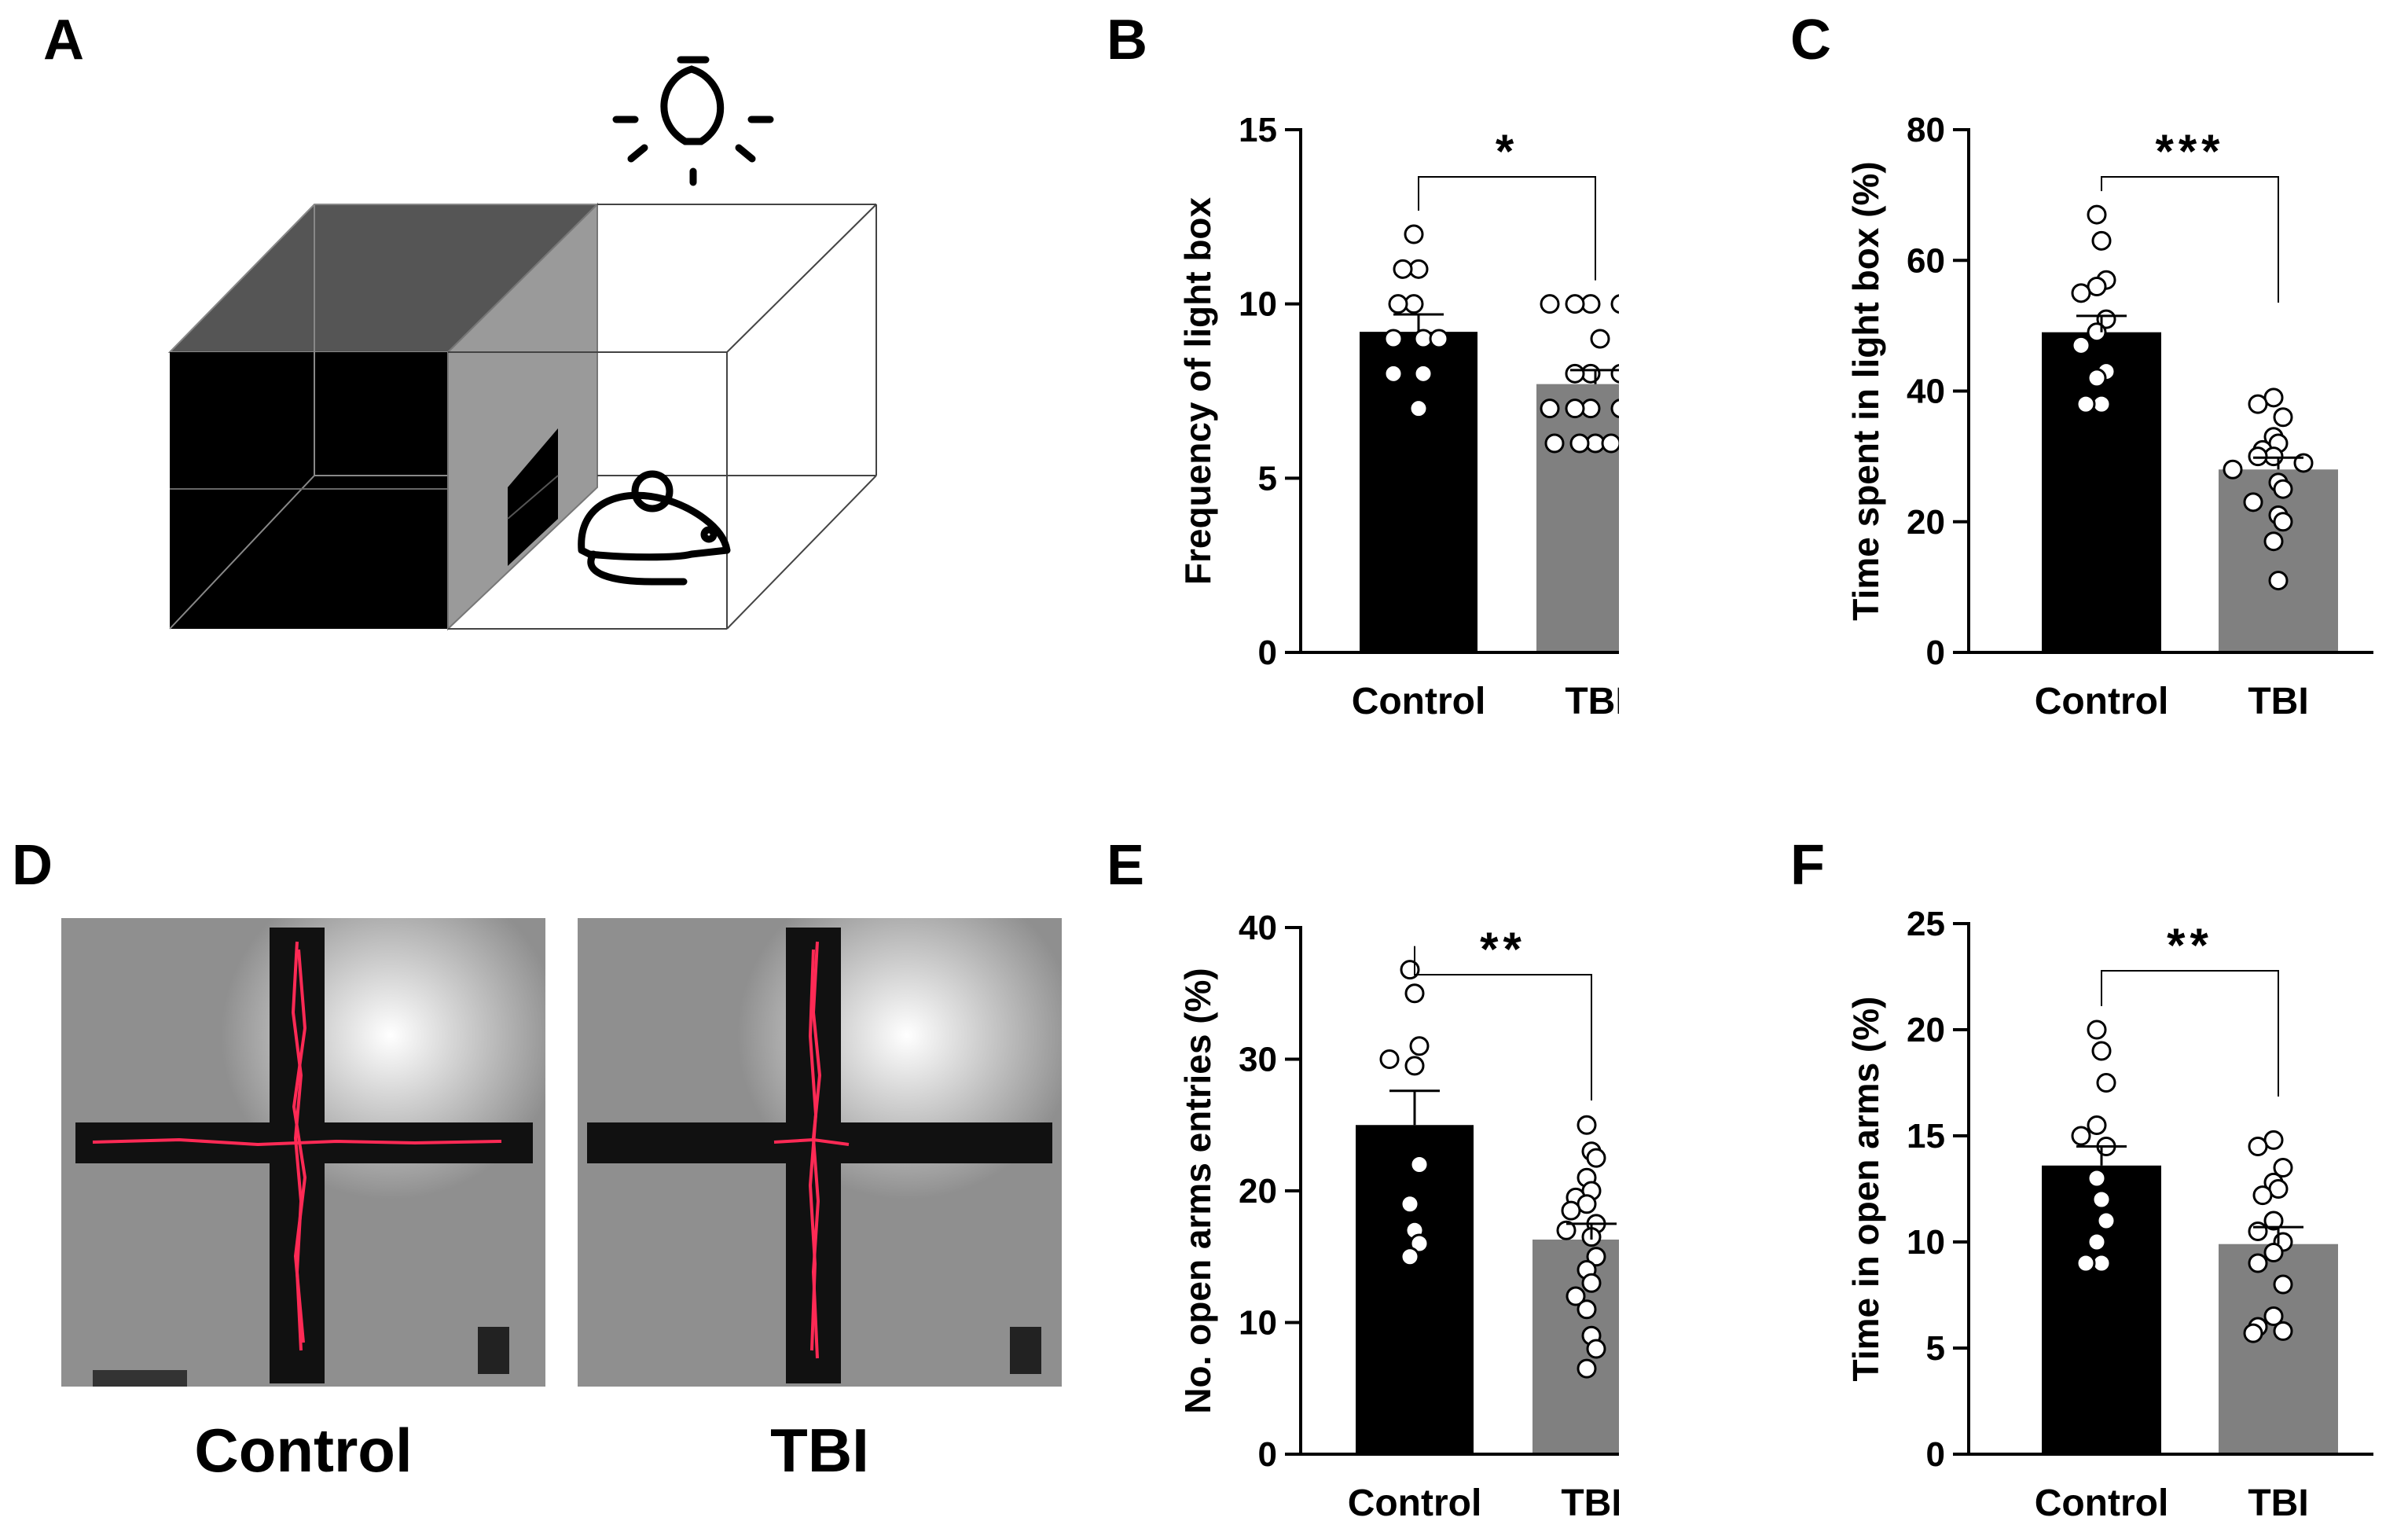  I want to click on chart-b-xtick-label: TBI, so click(1592, 701).